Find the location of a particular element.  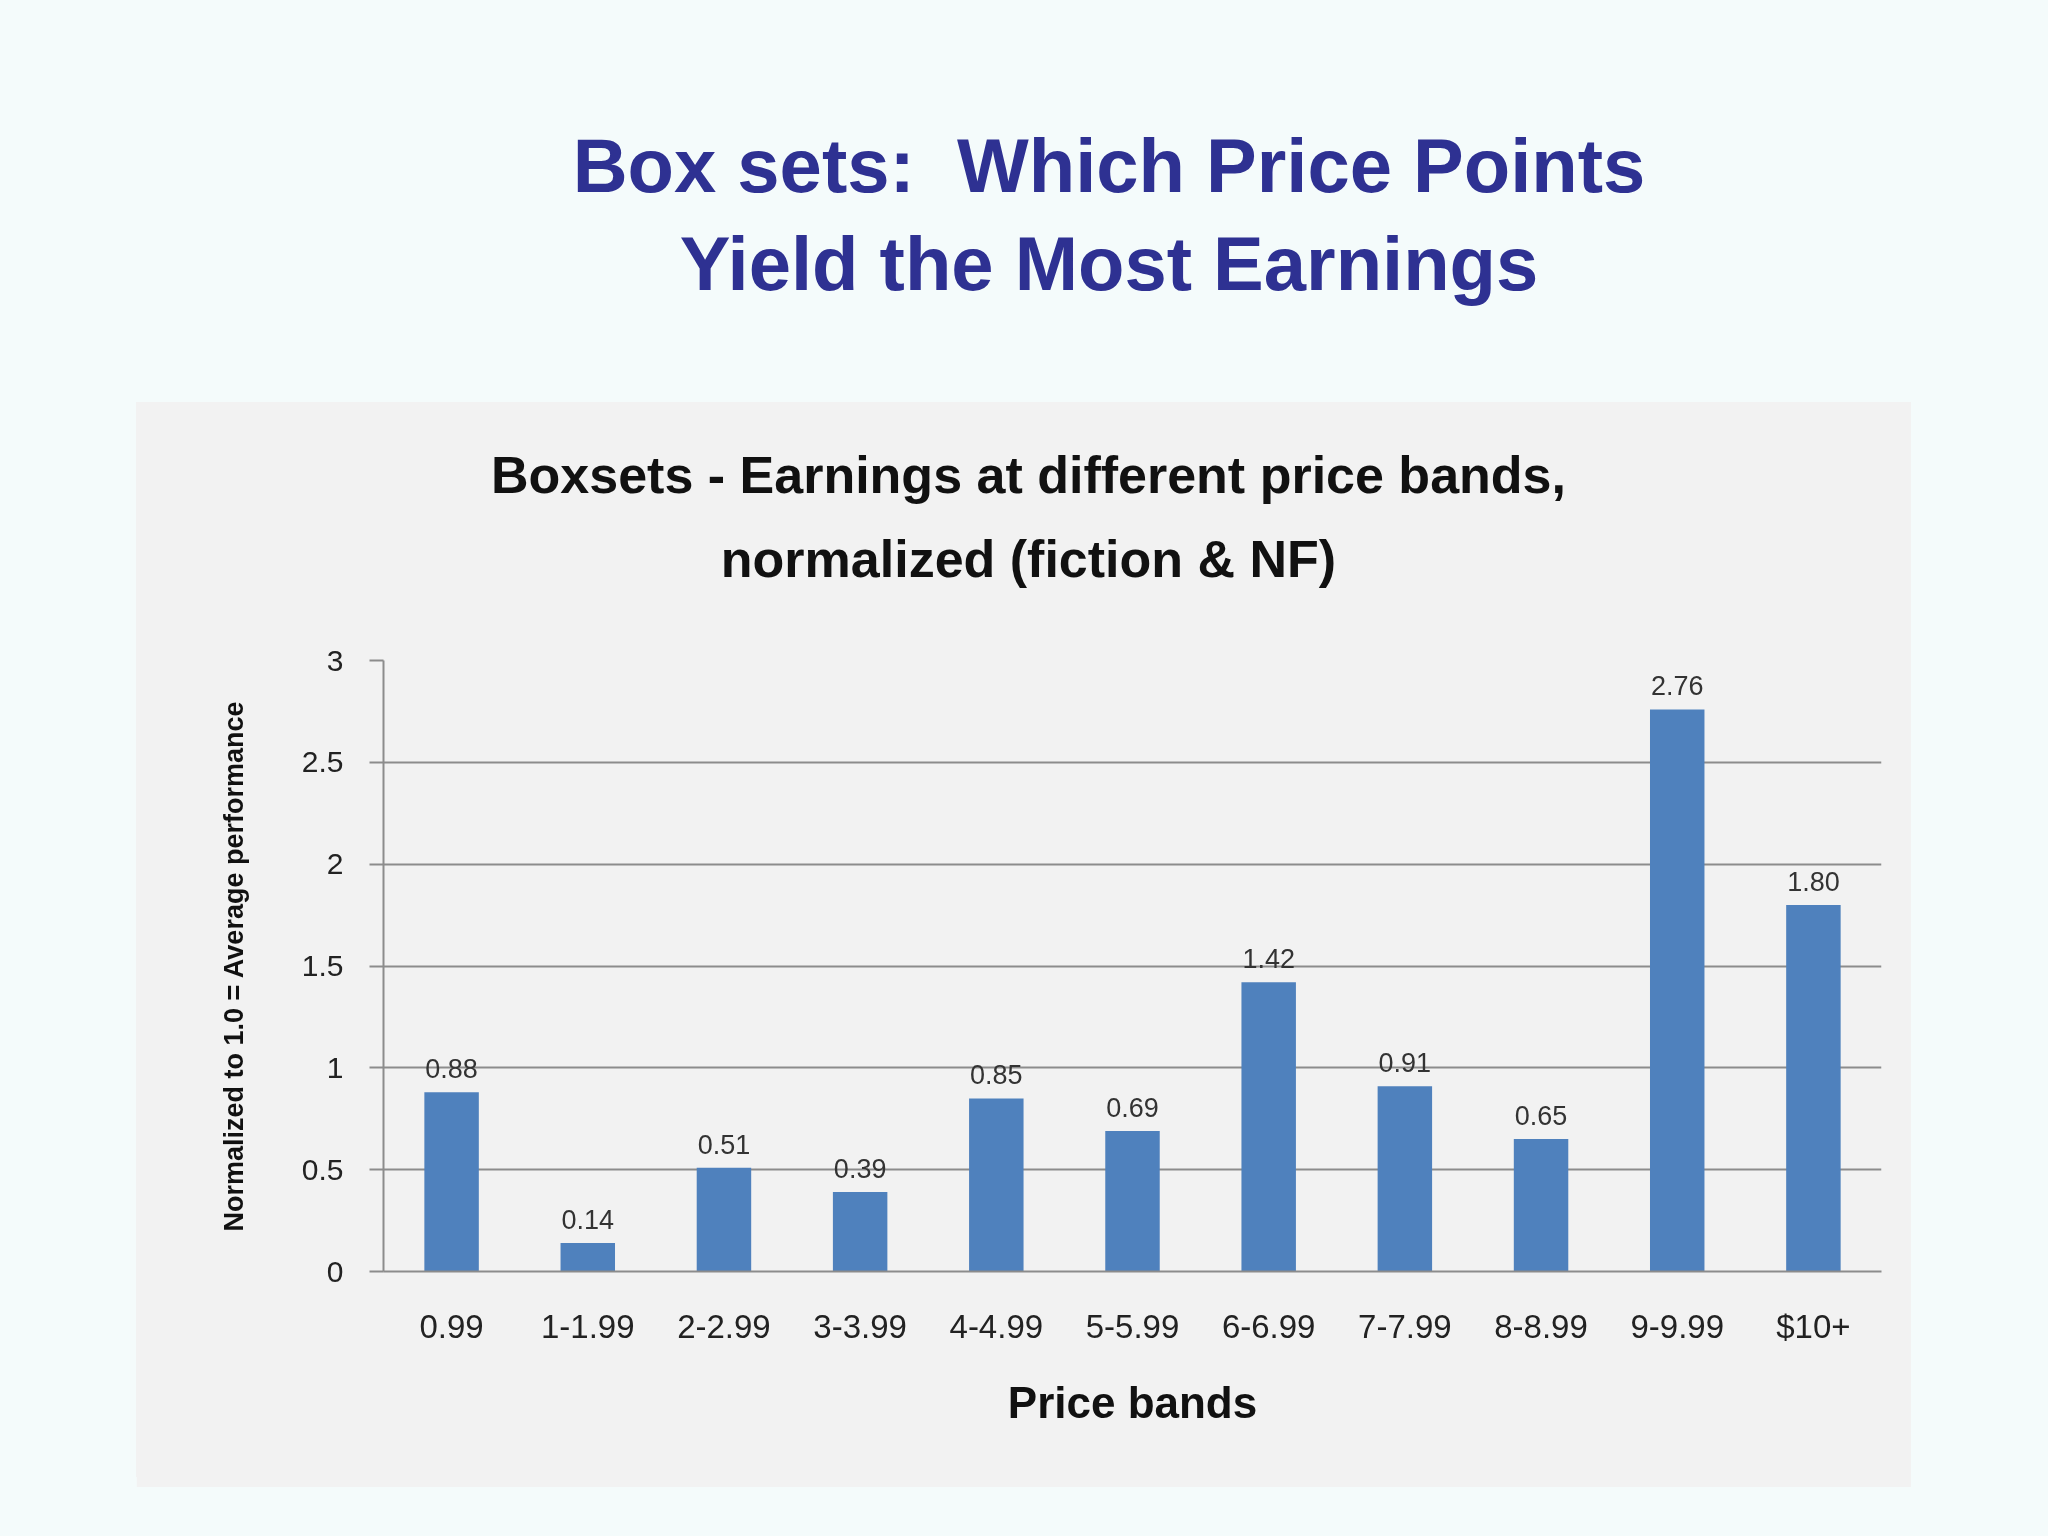

data-label: 0.14 is located at coordinates (588, 1219).